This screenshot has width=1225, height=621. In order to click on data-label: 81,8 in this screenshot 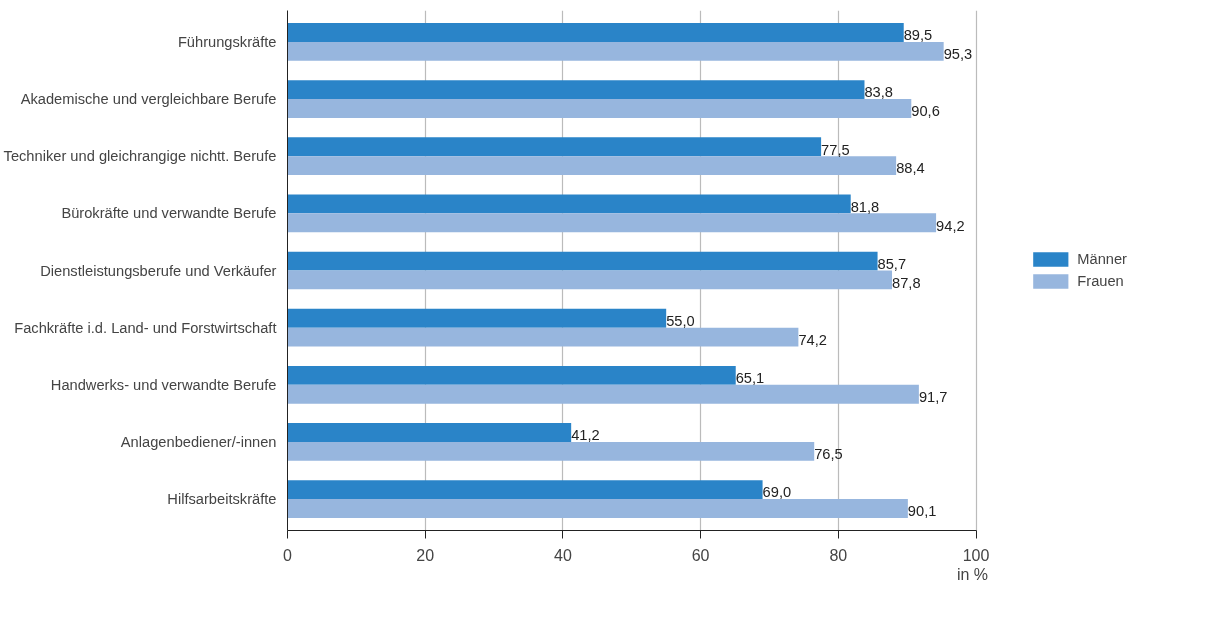, I will do `click(865, 206)`.